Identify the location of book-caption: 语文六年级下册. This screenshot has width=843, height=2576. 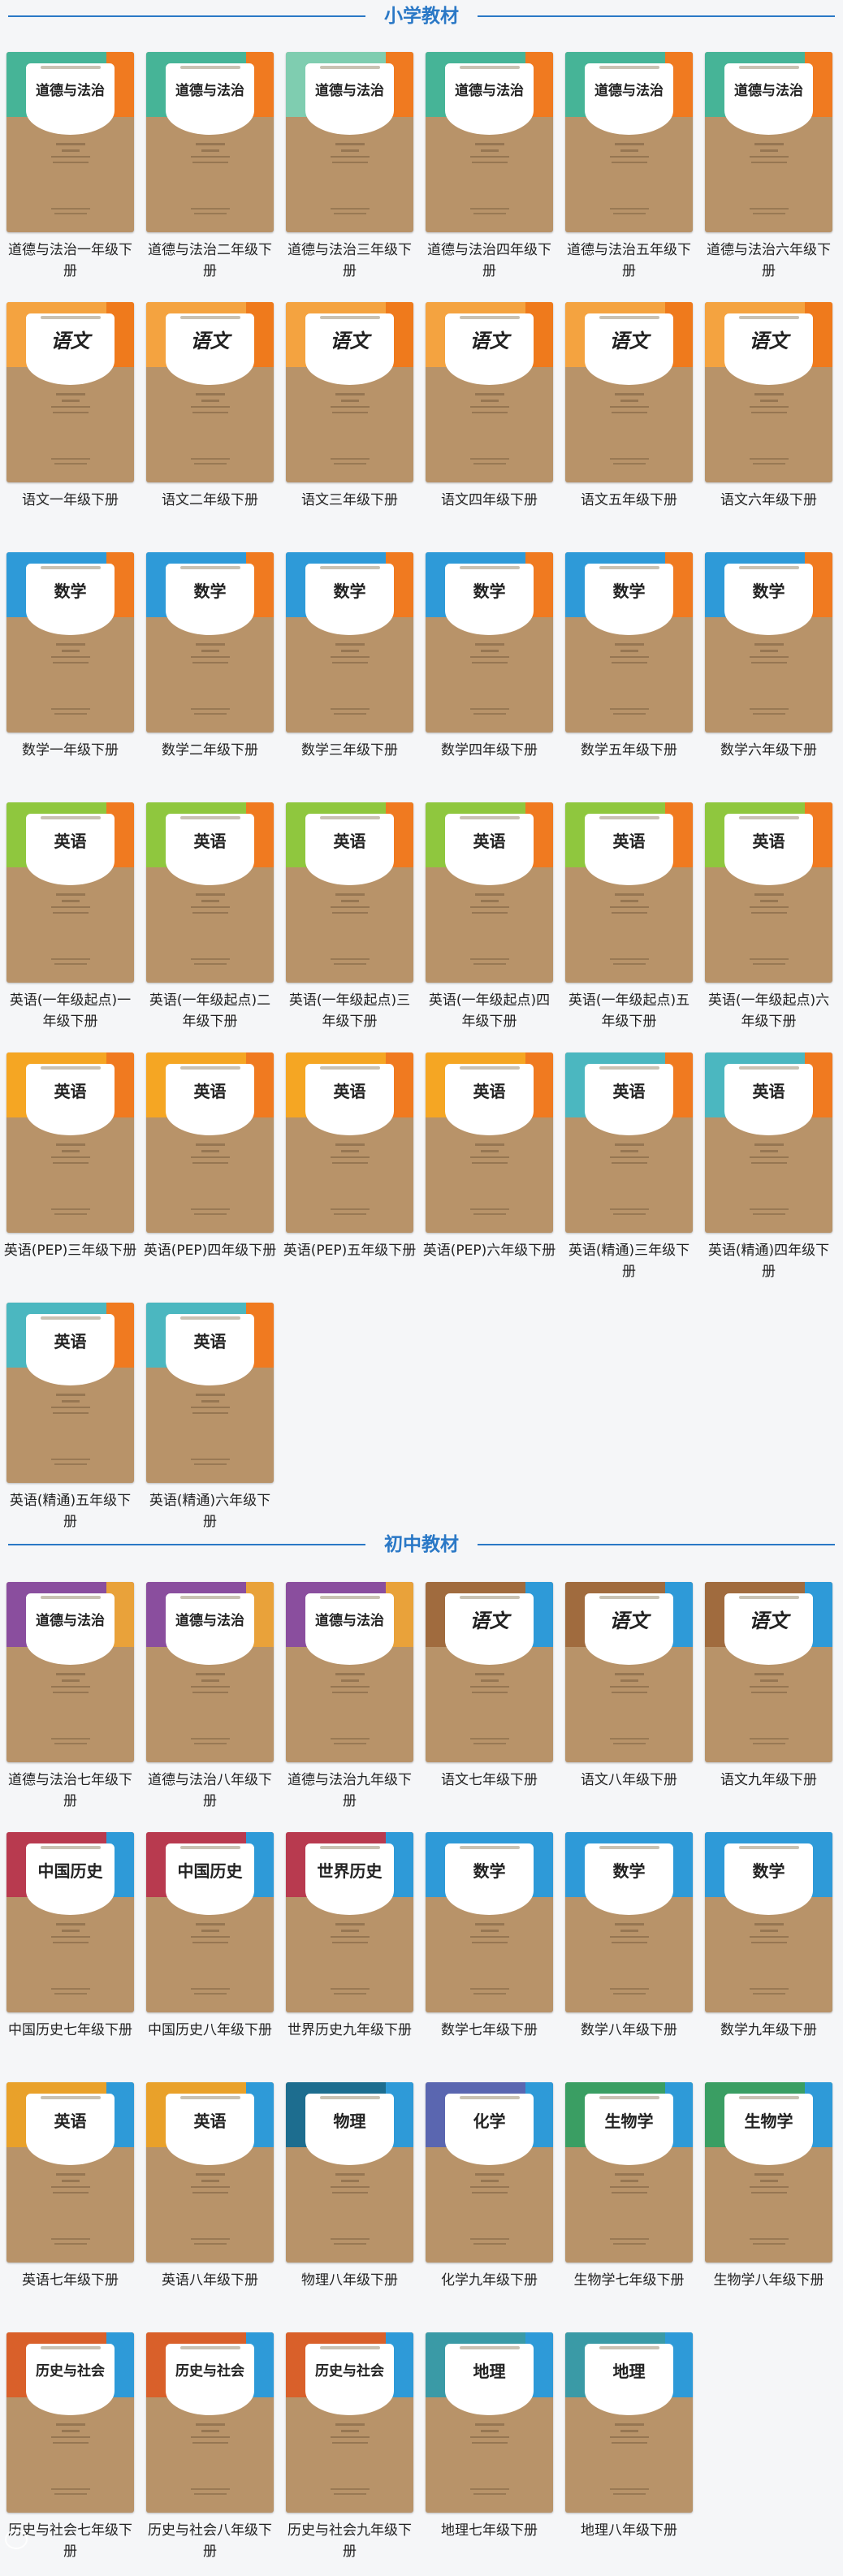
(768, 500).